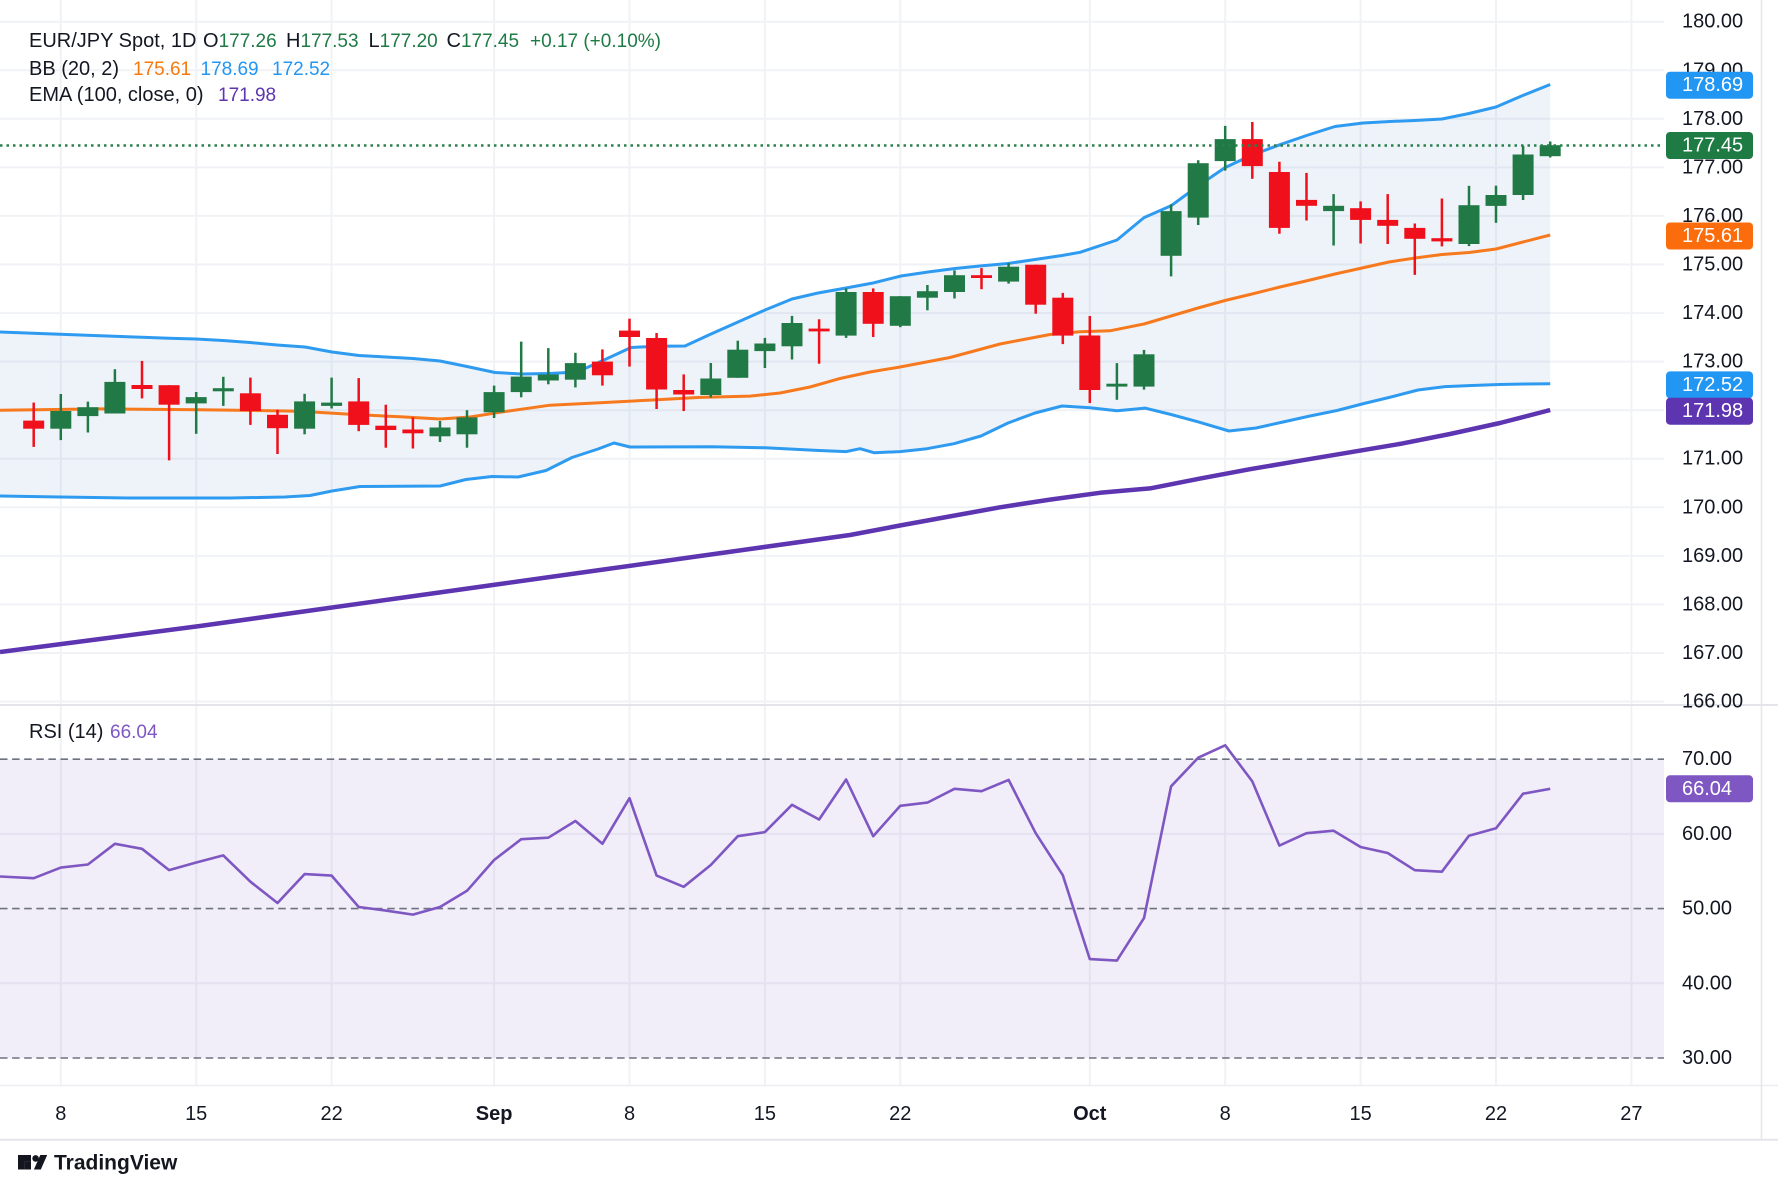  What do you see at coordinates (1707, 983) in the screenshot?
I see `svg-text: 40.00` at bounding box center [1707, 983].